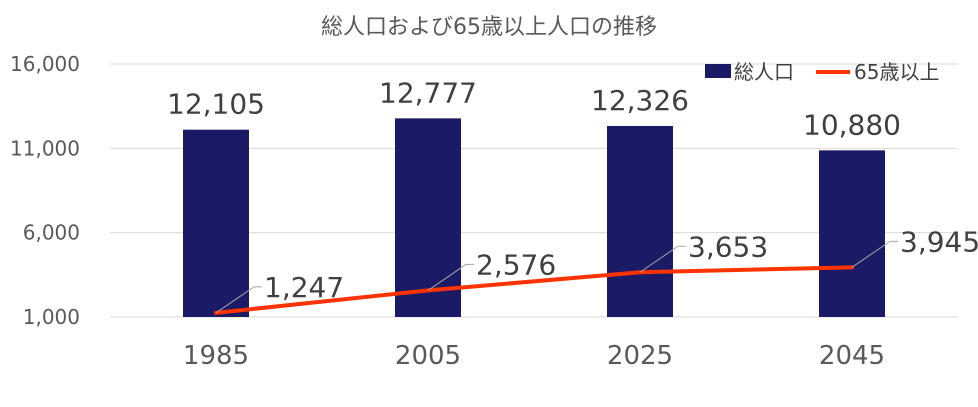 The height and width of the screenshot is (407, 978). What do you see at coordinates (216, 356) in the screenshot?
I see `x-tick-label: 1985` at bounding box center [216, 356].